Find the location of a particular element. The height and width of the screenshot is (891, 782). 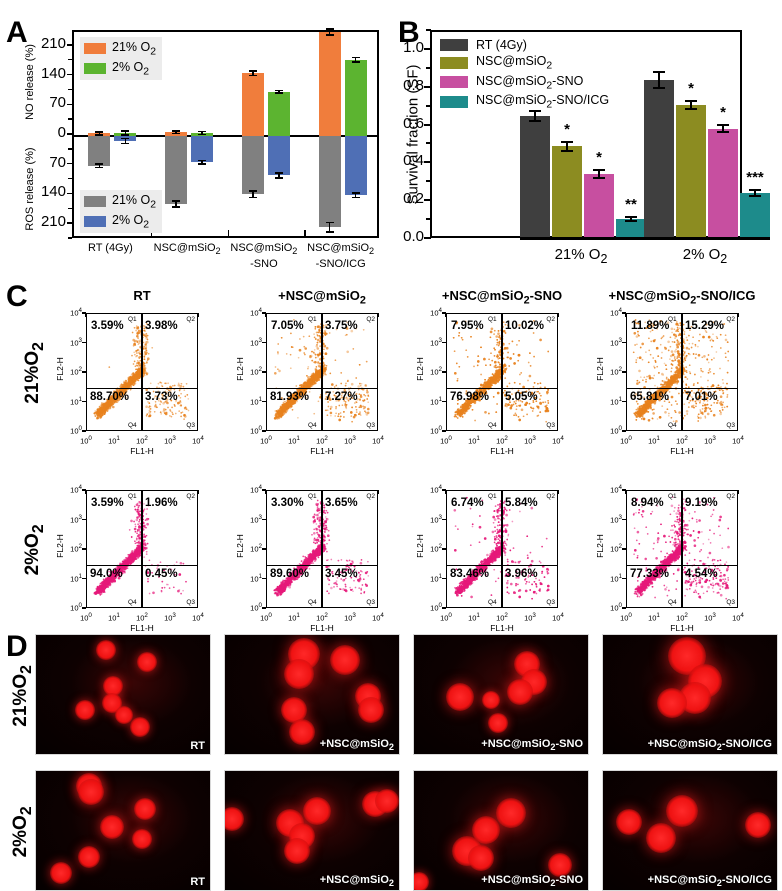

panel-b-ytick: 0.8 is located at coordinates (413, 85).